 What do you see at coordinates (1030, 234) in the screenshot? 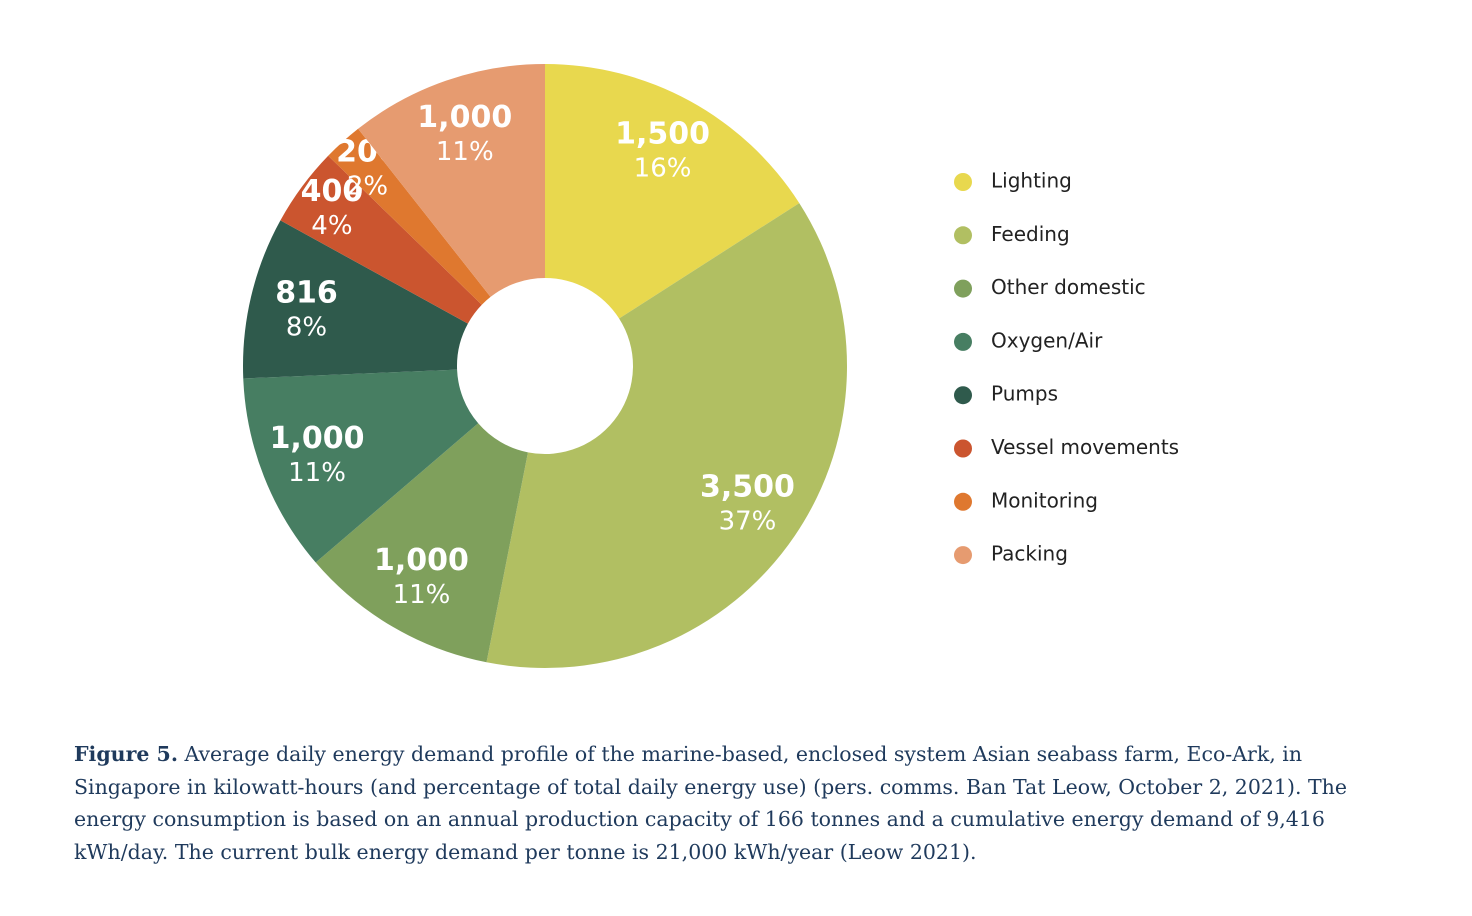
I see `legend-label: Feeding` at bounding box center [1030, 234].